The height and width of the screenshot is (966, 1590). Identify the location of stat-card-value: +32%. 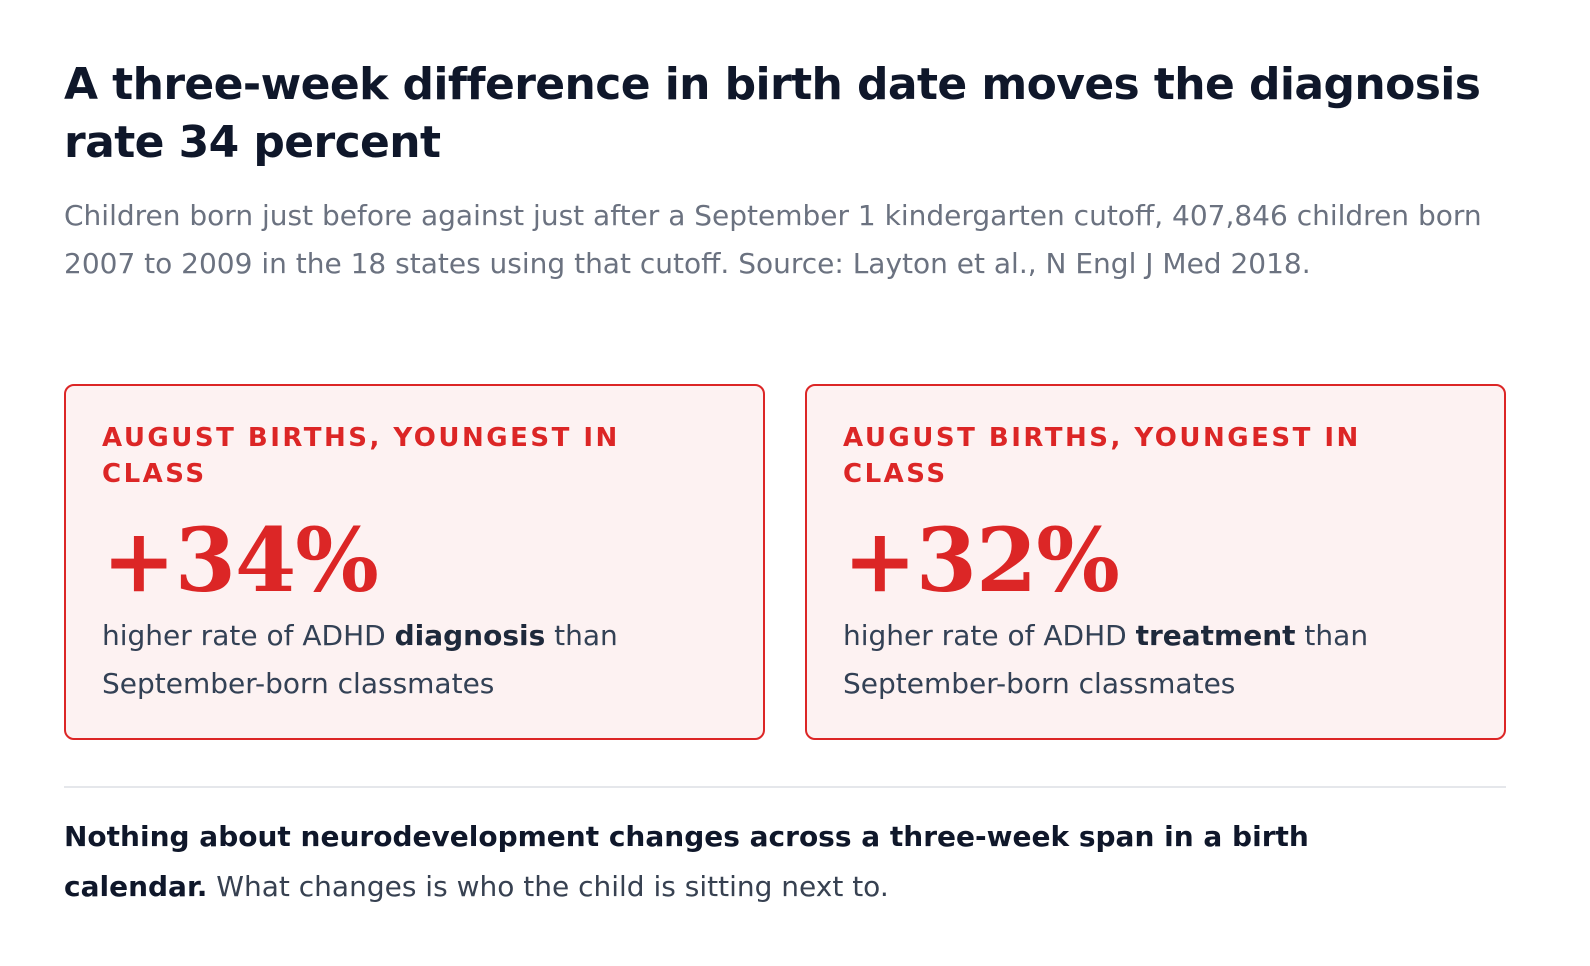
(981, 560).